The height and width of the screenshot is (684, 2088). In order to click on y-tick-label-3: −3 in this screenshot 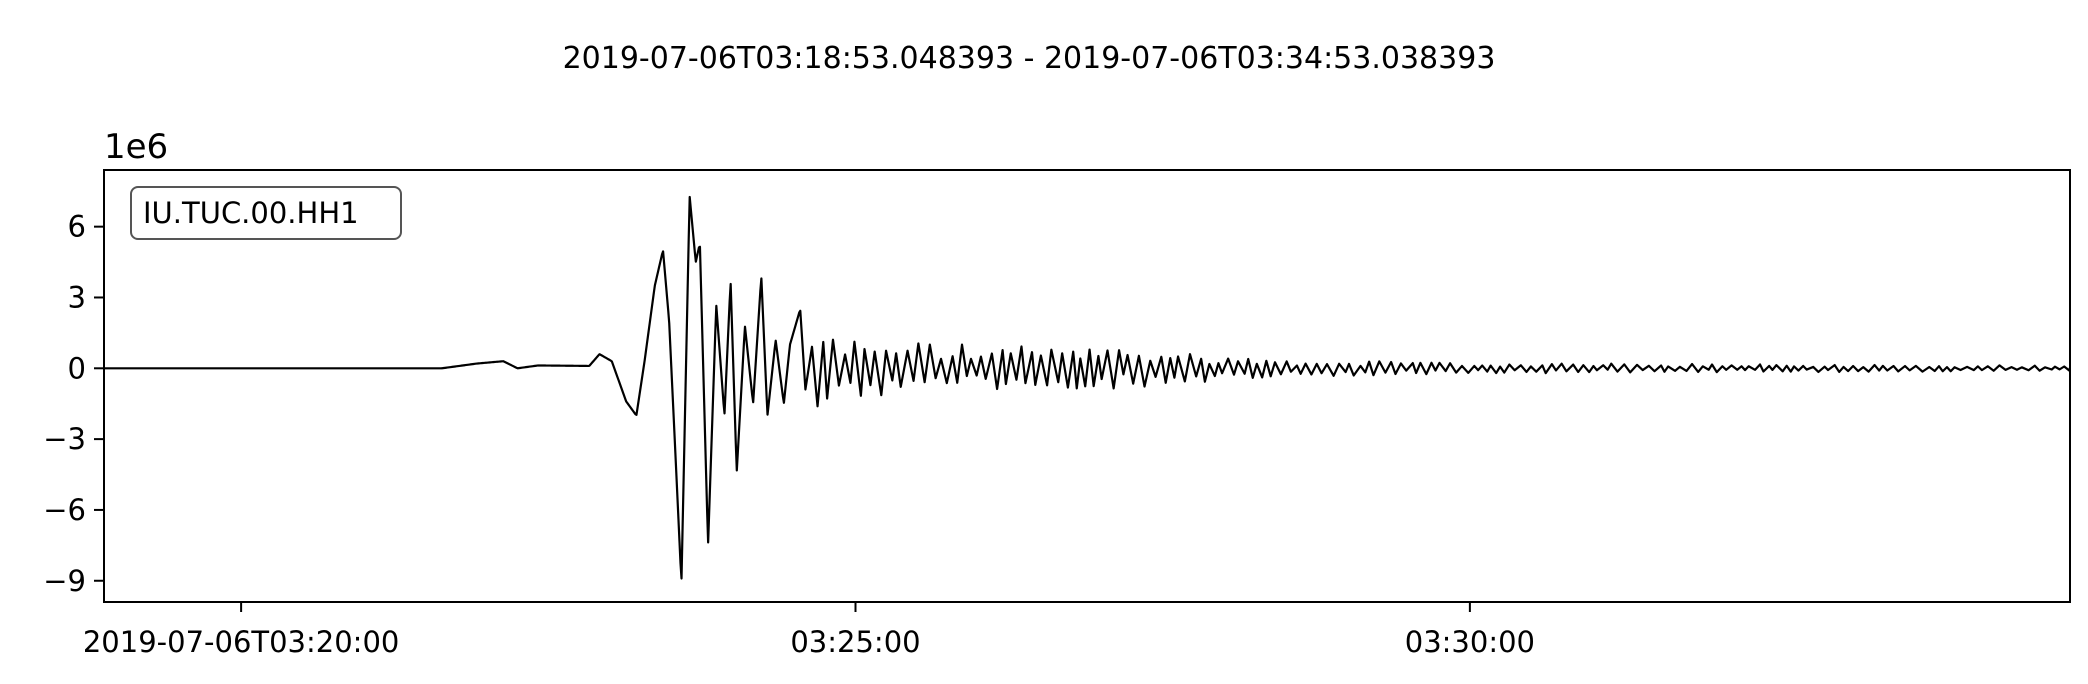, I will do `click(64, 439)`.